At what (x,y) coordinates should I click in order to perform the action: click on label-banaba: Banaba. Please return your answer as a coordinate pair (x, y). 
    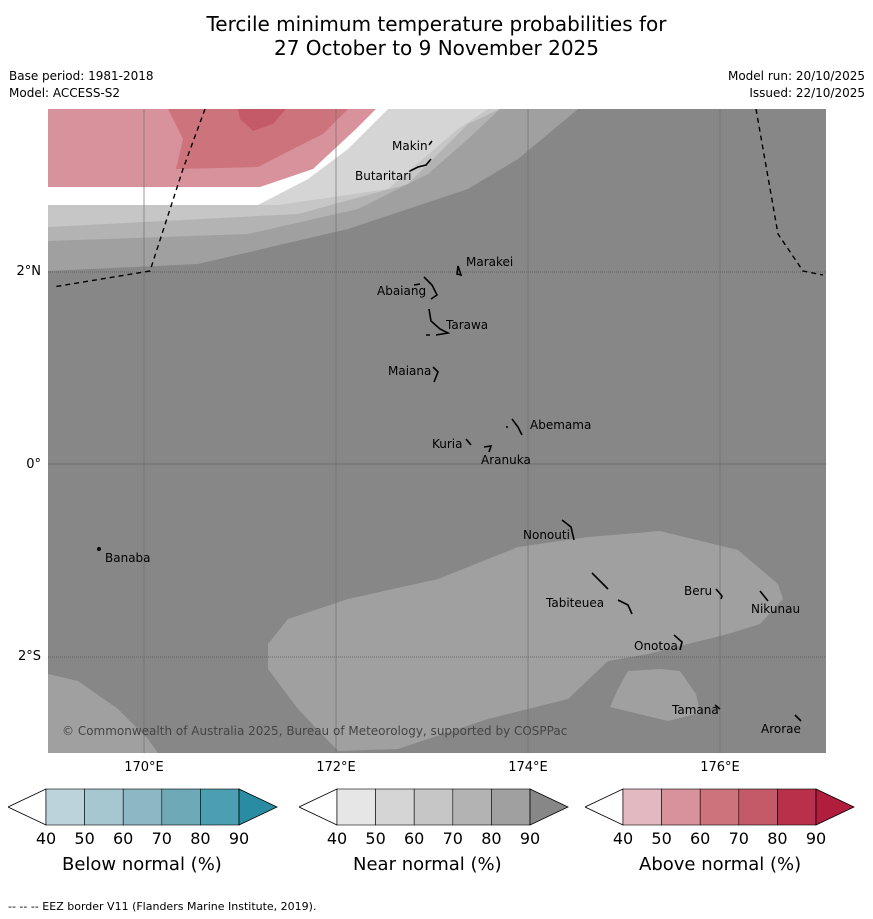
    Looking at the image, I should click on (128, 558).